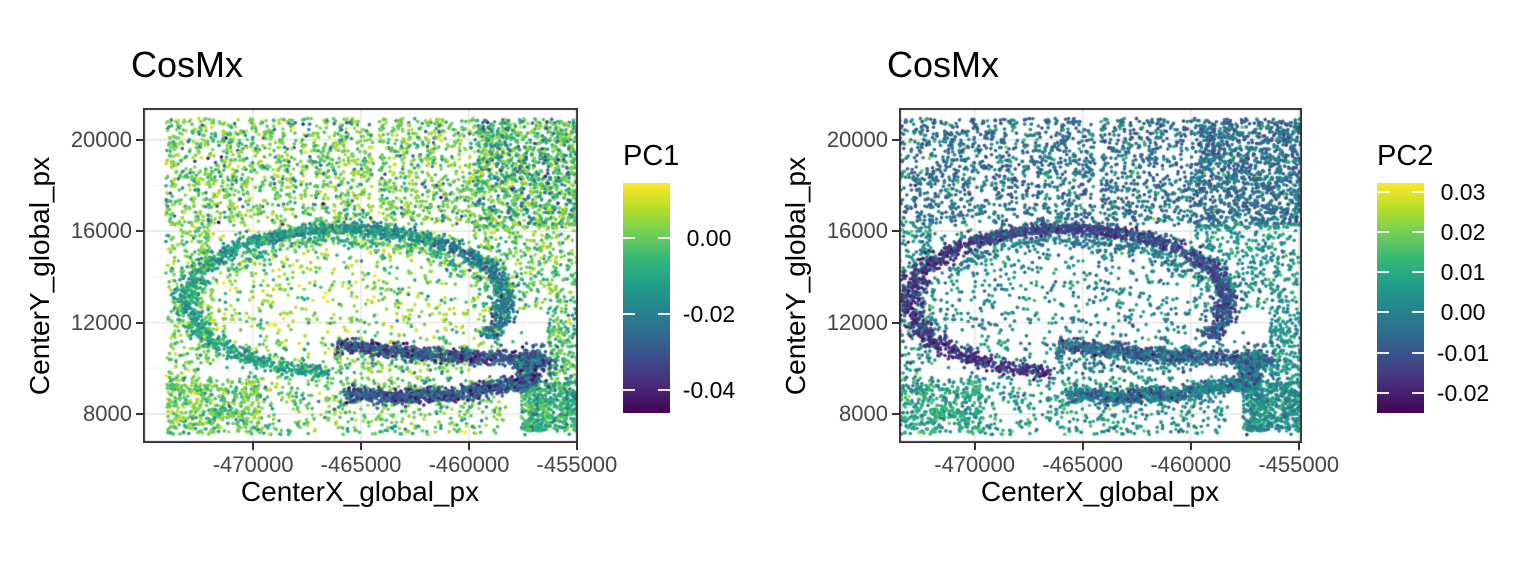 This screenshot has height=576, width=1536. Describe the element at coordinates (1463, 232) in the screenshot. I see `legend-tick-label: 0.02` at that location.